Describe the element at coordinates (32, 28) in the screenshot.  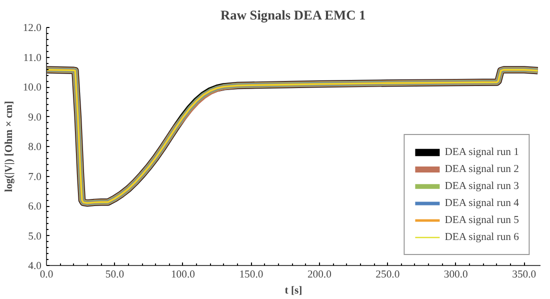
I see `y-tick-label: 12.0` at that location.